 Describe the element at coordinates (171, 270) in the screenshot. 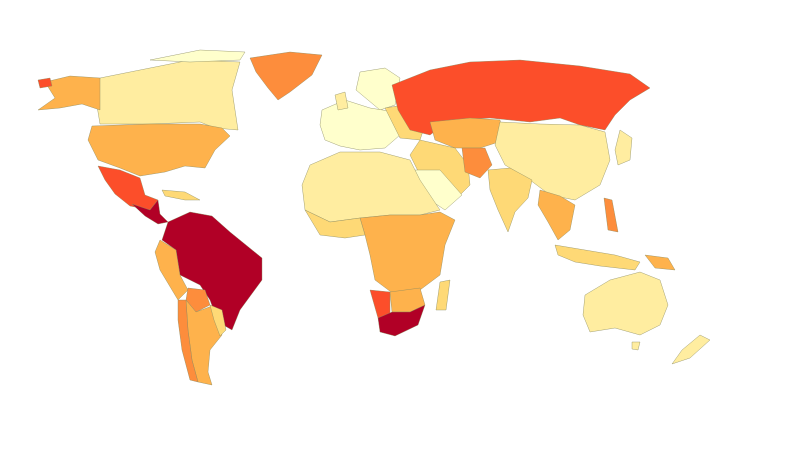

I see `peru` at that location.